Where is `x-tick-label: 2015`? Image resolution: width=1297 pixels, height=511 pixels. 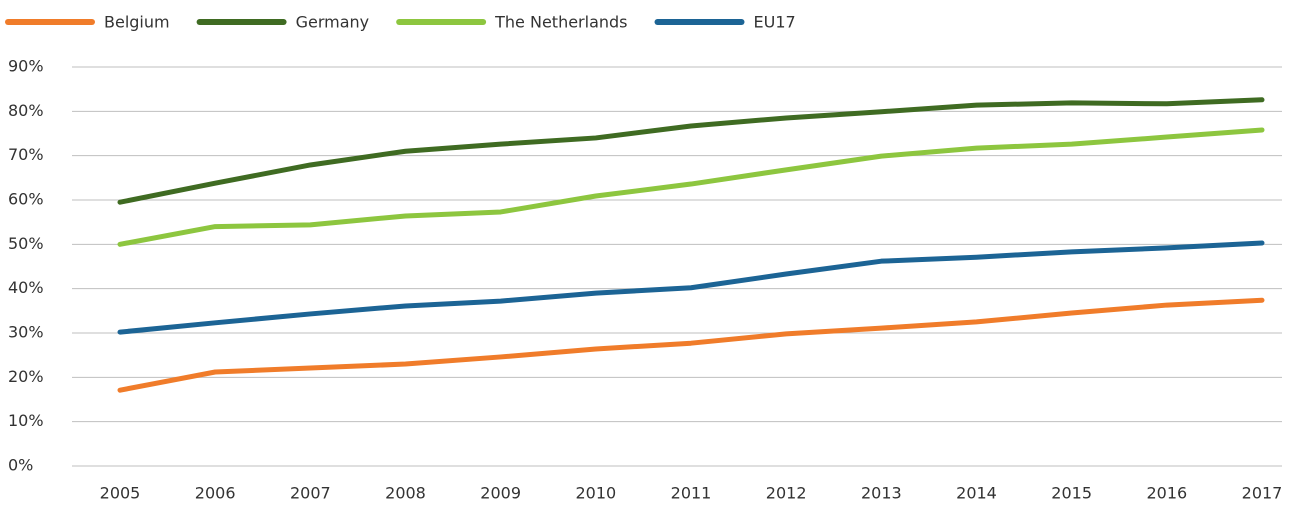 x-tick-label: 2015 is located at coordinates (1071, 493).